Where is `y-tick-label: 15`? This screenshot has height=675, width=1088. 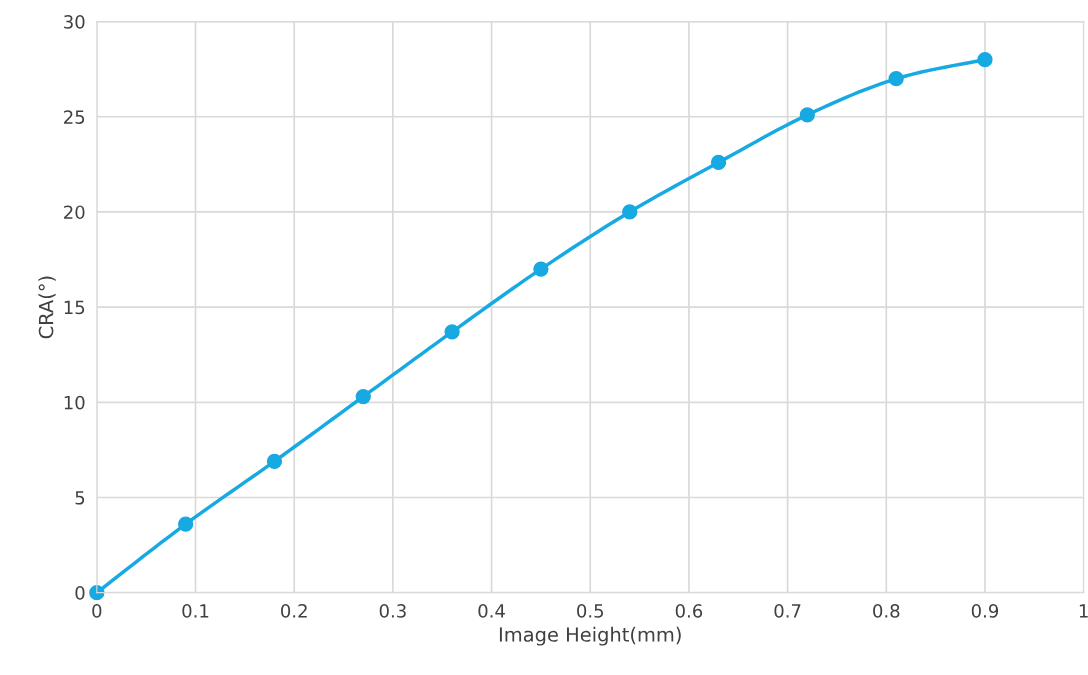 y-tick-label: 15 is located at coordinates (74, 307).